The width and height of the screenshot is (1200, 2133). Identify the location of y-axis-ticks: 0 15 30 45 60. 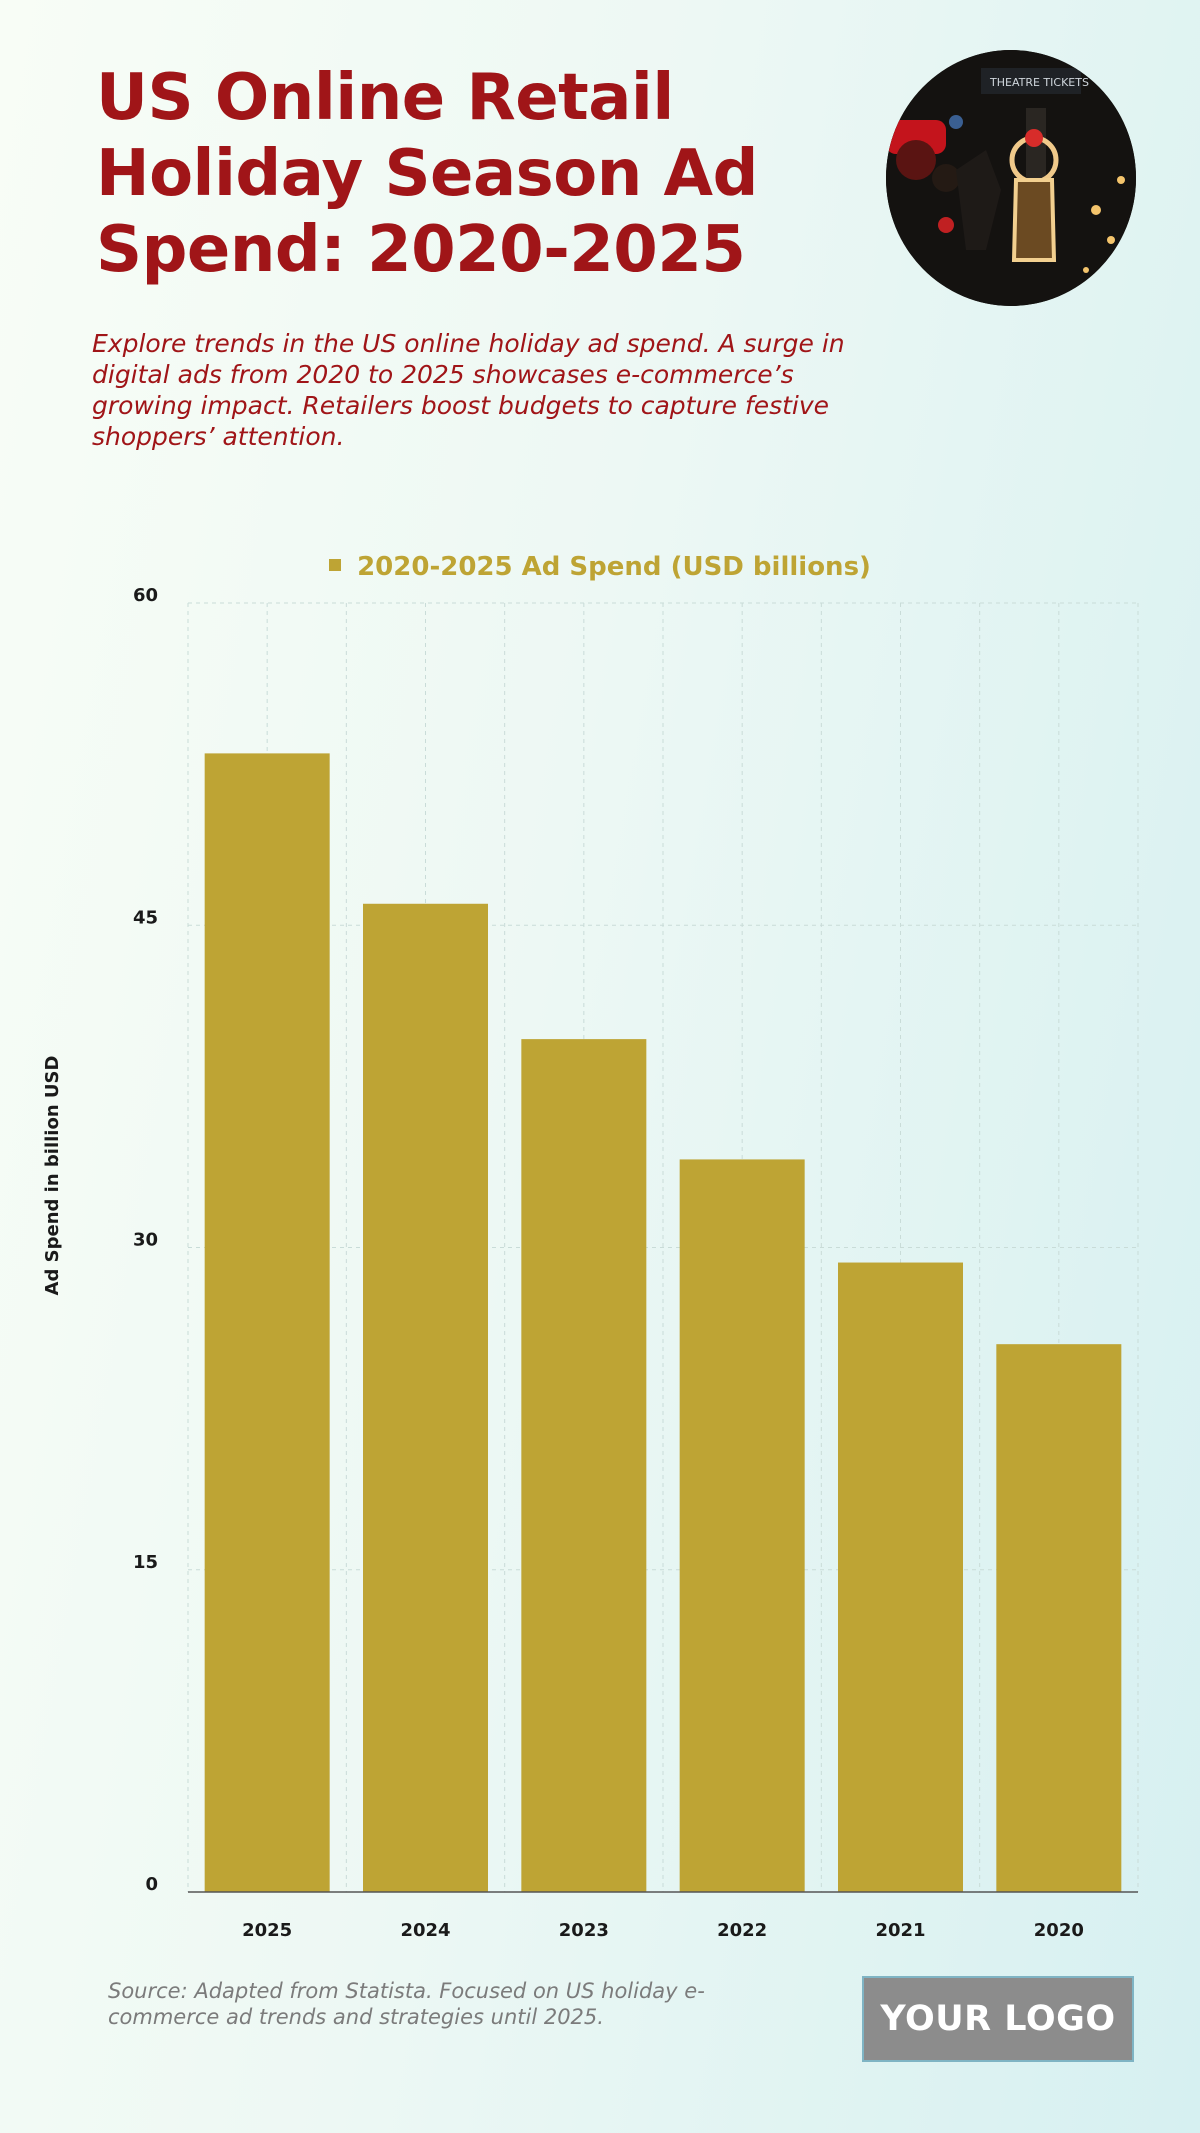
(145, 1240).